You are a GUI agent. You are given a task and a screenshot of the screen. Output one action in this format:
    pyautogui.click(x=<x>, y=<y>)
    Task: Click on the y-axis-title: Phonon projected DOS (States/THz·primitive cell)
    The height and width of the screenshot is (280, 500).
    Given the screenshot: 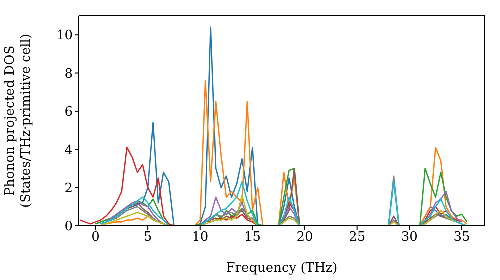 What is the action you would take?
    pyautogui.click(x=18, y=121)
    